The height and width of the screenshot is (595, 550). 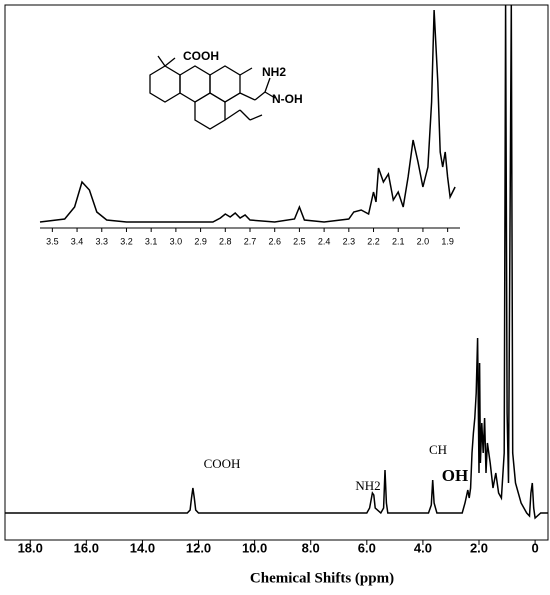 I want to click on x-tick-label: 8.0, so click(x=311, y=547).